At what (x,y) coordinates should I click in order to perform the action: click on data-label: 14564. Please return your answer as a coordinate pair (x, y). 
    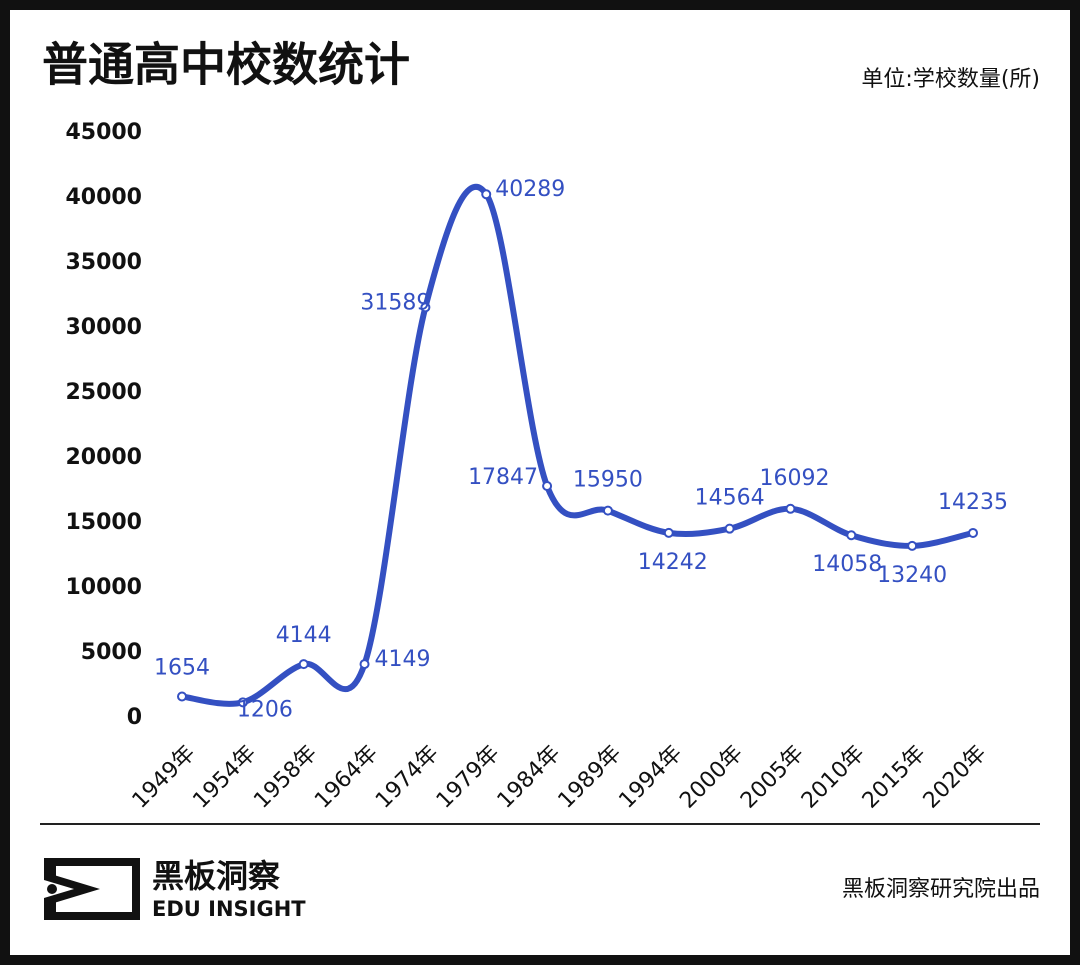
    Looking at the image, I should click on (730, 498).